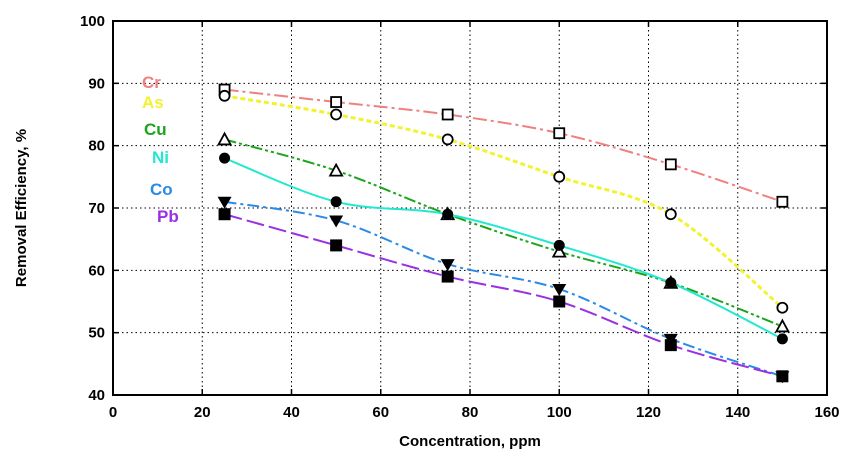 This screenshot has width=857, height=457. What do you see at coordinates (155, 129) in the screenshot?
I see `legend-label-cu: Cu` at bounding box center [155, 129].